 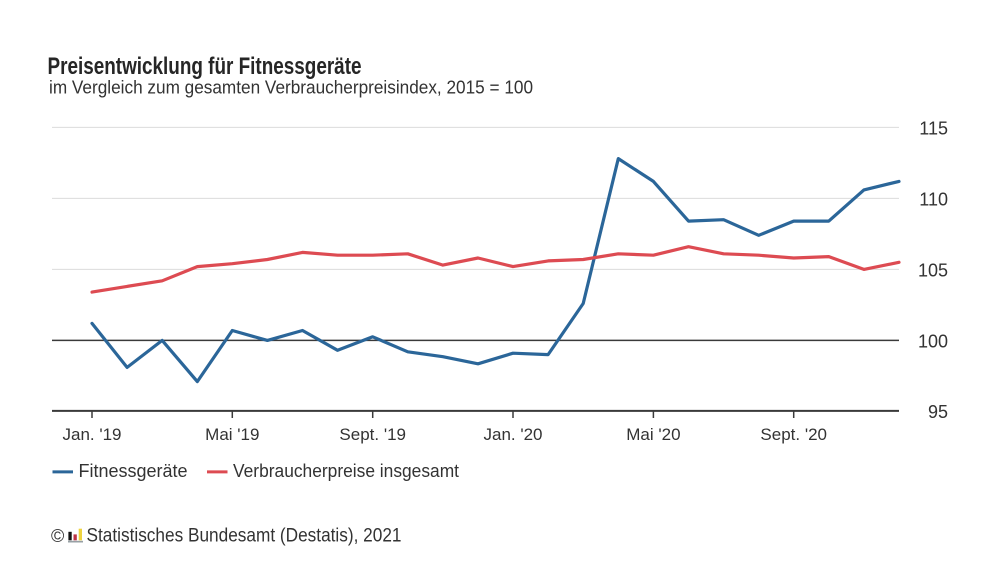 What do you see at coordinates (933, 129) in the screenshot?
I see `svg-text: 115` at bounding box center [933, 129].